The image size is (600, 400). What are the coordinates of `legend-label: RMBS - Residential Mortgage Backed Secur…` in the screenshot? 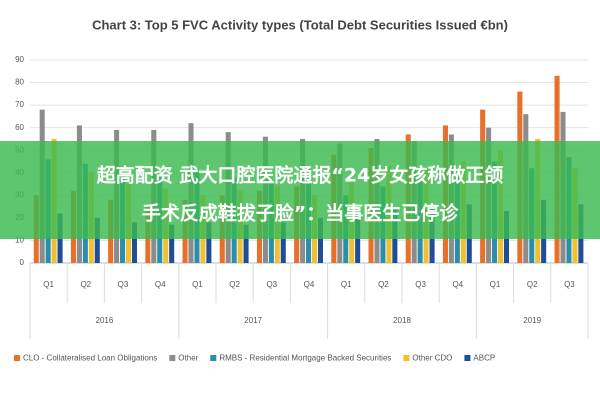 It's located at (305, 358).